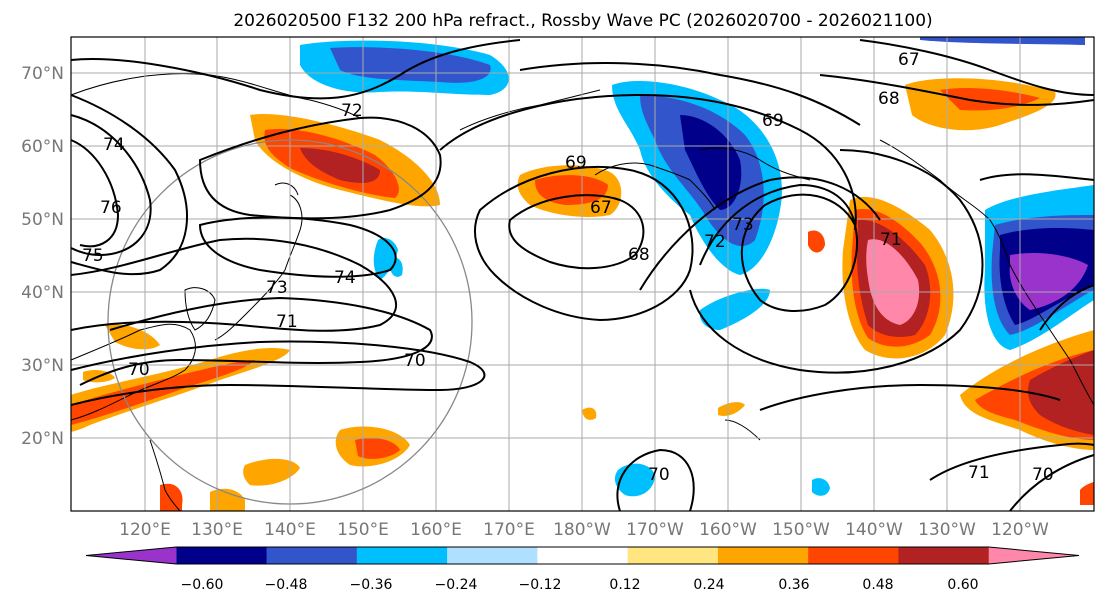 The height and width of the screenshot is (604, 1105). Describe the element at coordinates (708, 585) in the screenshot. I see `colorbar-tick: 0.24` at that location.